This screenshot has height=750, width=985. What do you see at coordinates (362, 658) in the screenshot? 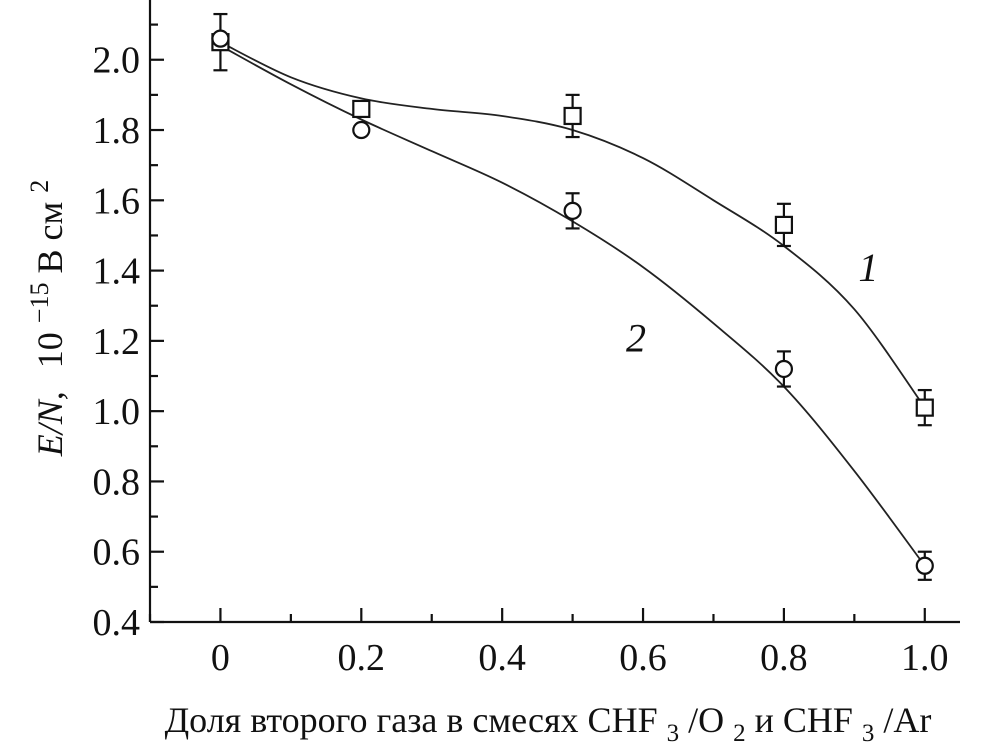
I see `x-tick-label: 0.2` at bounding box center [362, 658].